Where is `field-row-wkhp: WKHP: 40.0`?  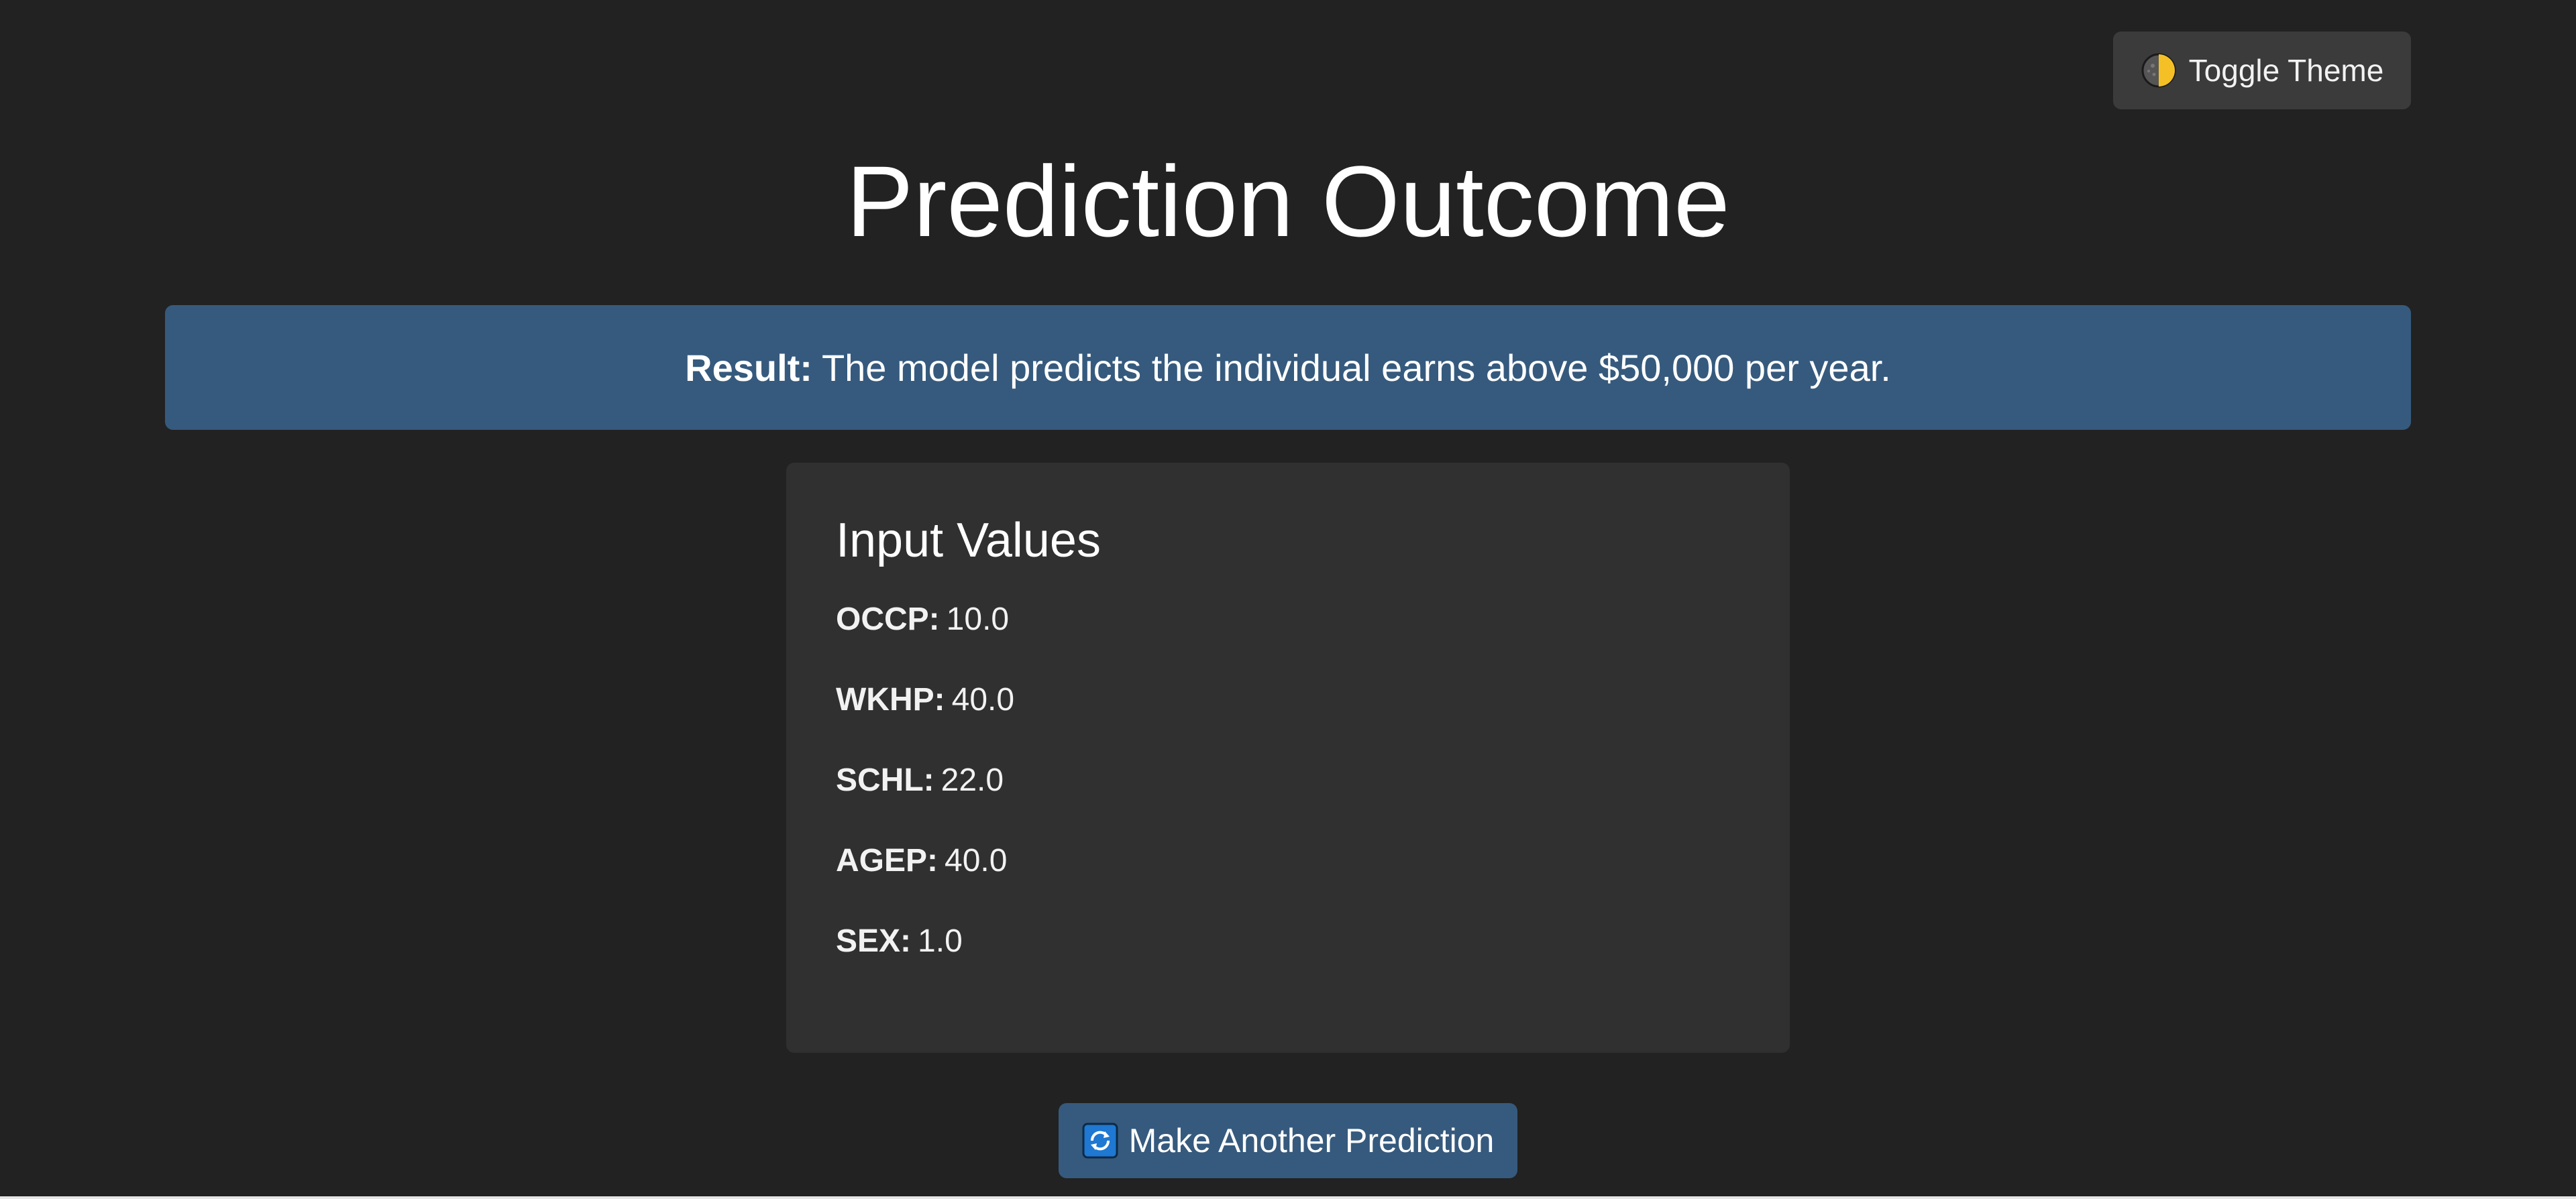
field-row-wkhp: WKHP: 40.0 is located at coordinates (1288, 700).